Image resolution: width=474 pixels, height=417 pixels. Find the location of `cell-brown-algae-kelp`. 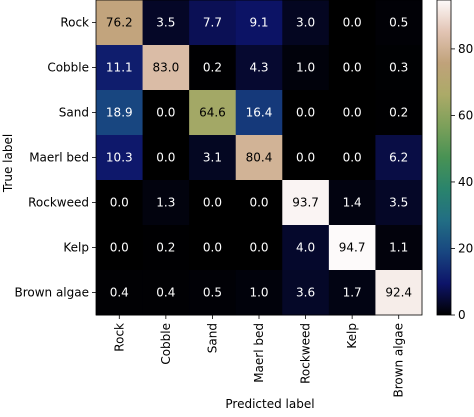

cell-brown-algae-kelp is located at coordinates (352, 293).